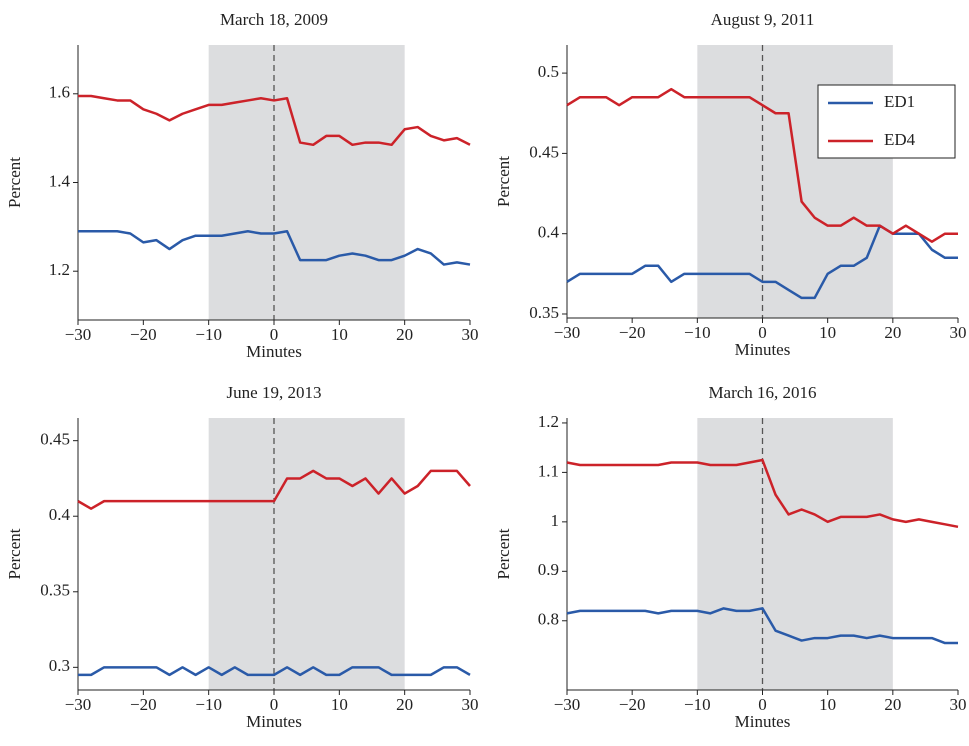 Image resolution: width=969 pixels, height=746 pixels. I want to click on panel-title: March 18, 2009, so click(274, 19).